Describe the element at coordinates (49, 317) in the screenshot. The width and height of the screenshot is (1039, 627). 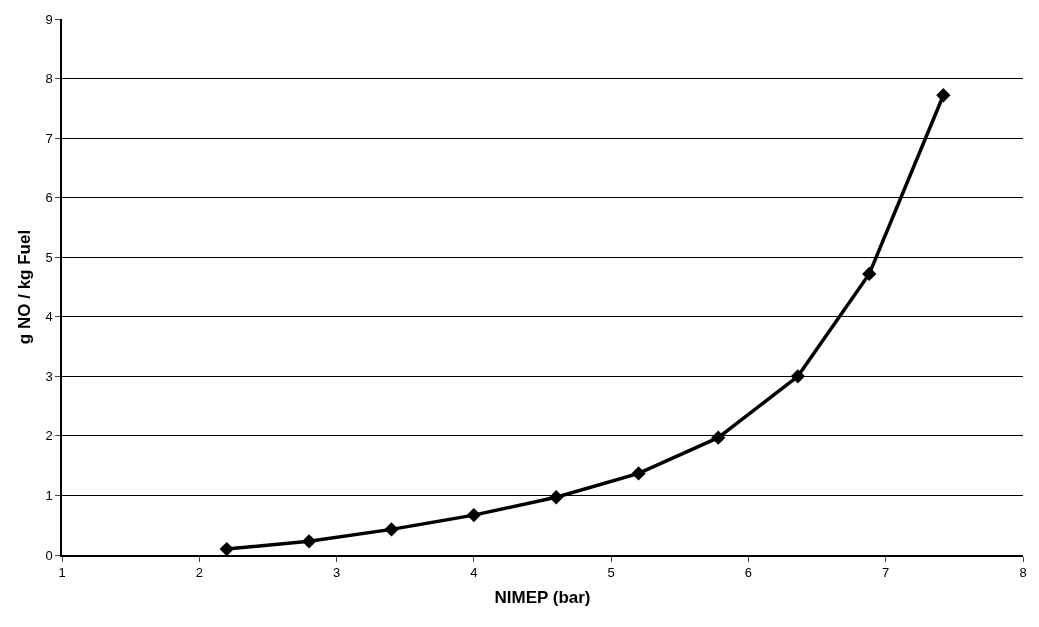
I see `y-tick-label: 4` at that location.